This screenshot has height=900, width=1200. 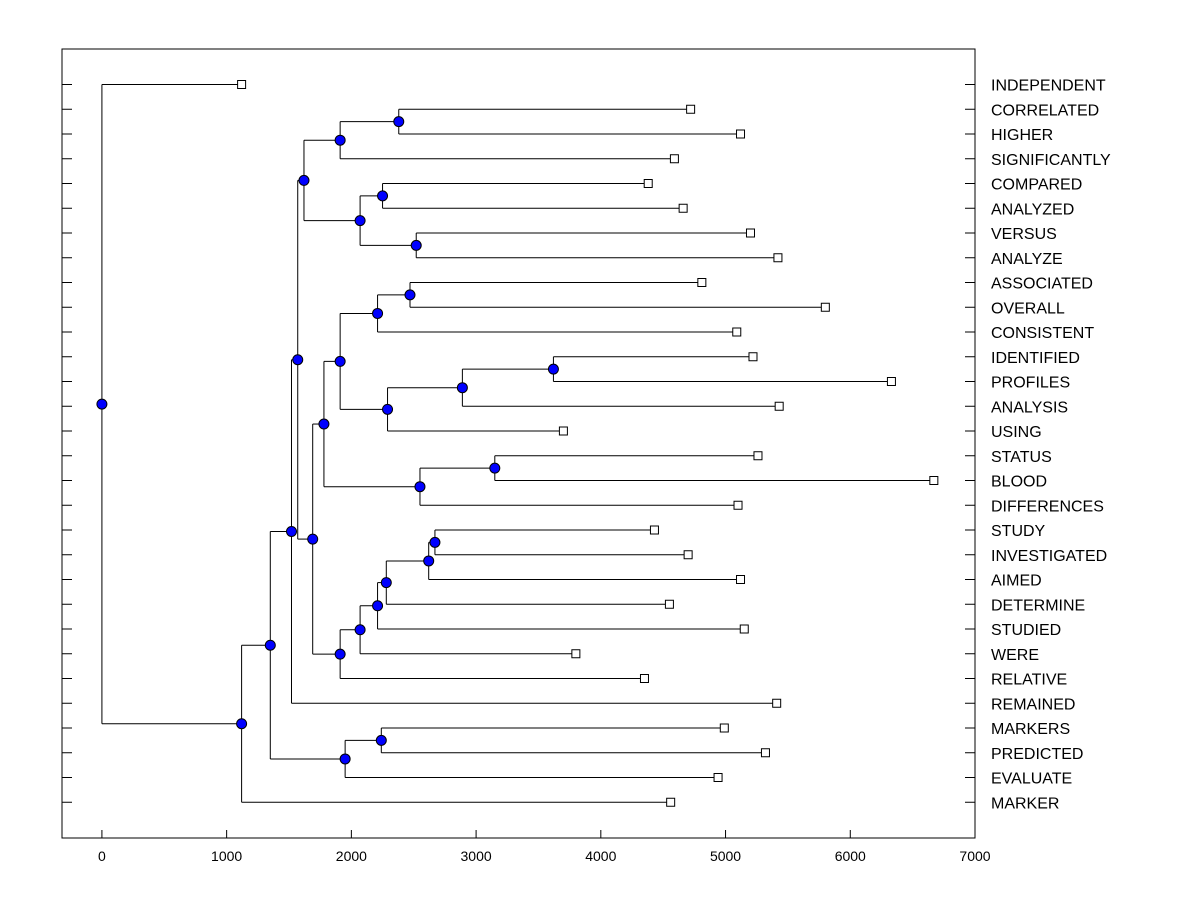 What do you see at coordinates (102, 856) in the screenshot?
I see `x-axis-tick-label: 0` at bounding box center [102, 856].